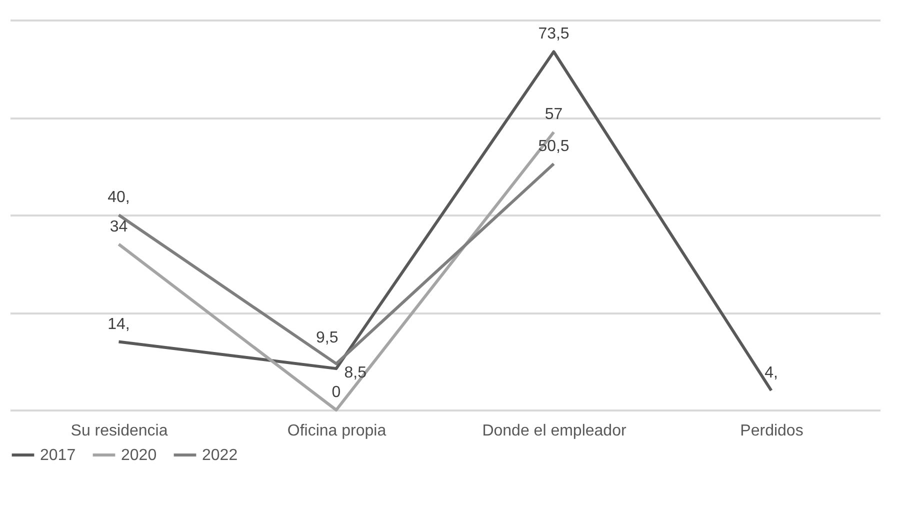 The image size is (920, 517). Describe the element at coordinates (554, 146) in the screenshot. I see `data-label: 50,5` at that location.